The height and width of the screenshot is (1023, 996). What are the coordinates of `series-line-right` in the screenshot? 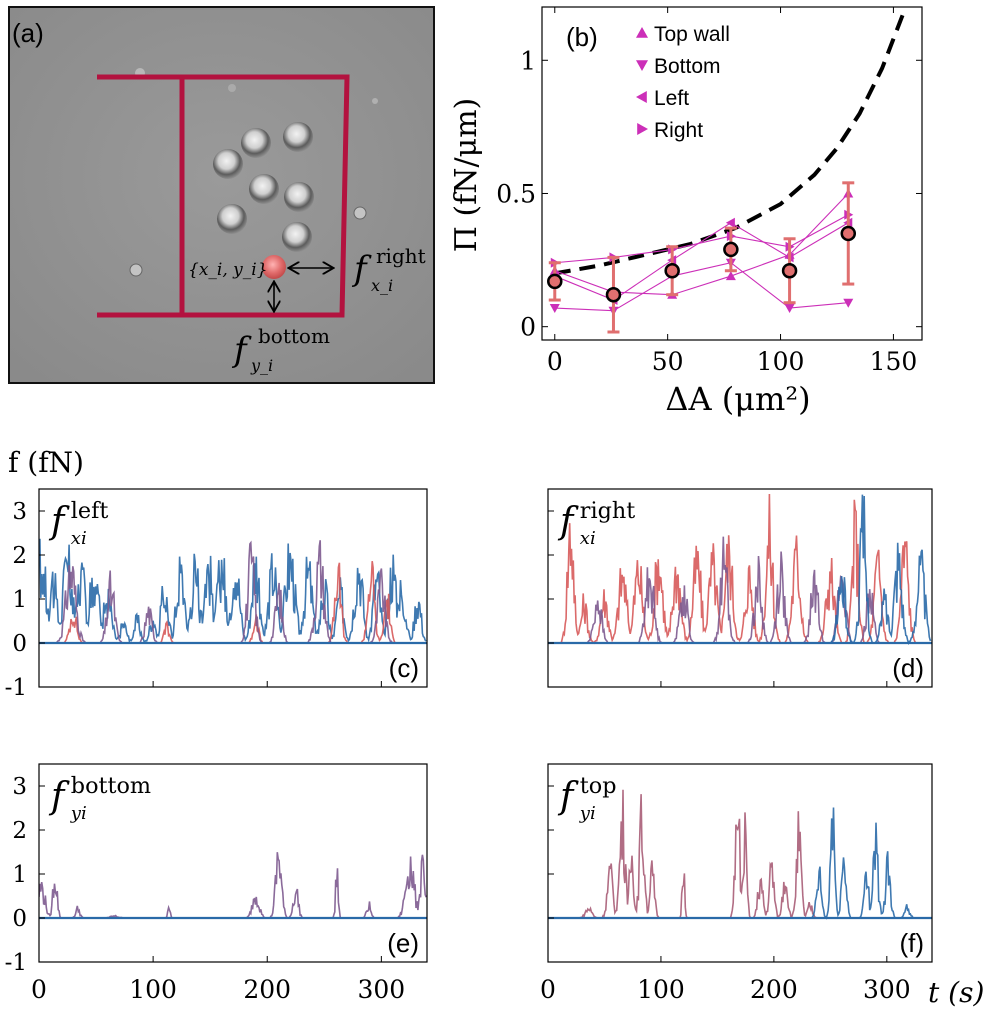 It's located at (701, 239).